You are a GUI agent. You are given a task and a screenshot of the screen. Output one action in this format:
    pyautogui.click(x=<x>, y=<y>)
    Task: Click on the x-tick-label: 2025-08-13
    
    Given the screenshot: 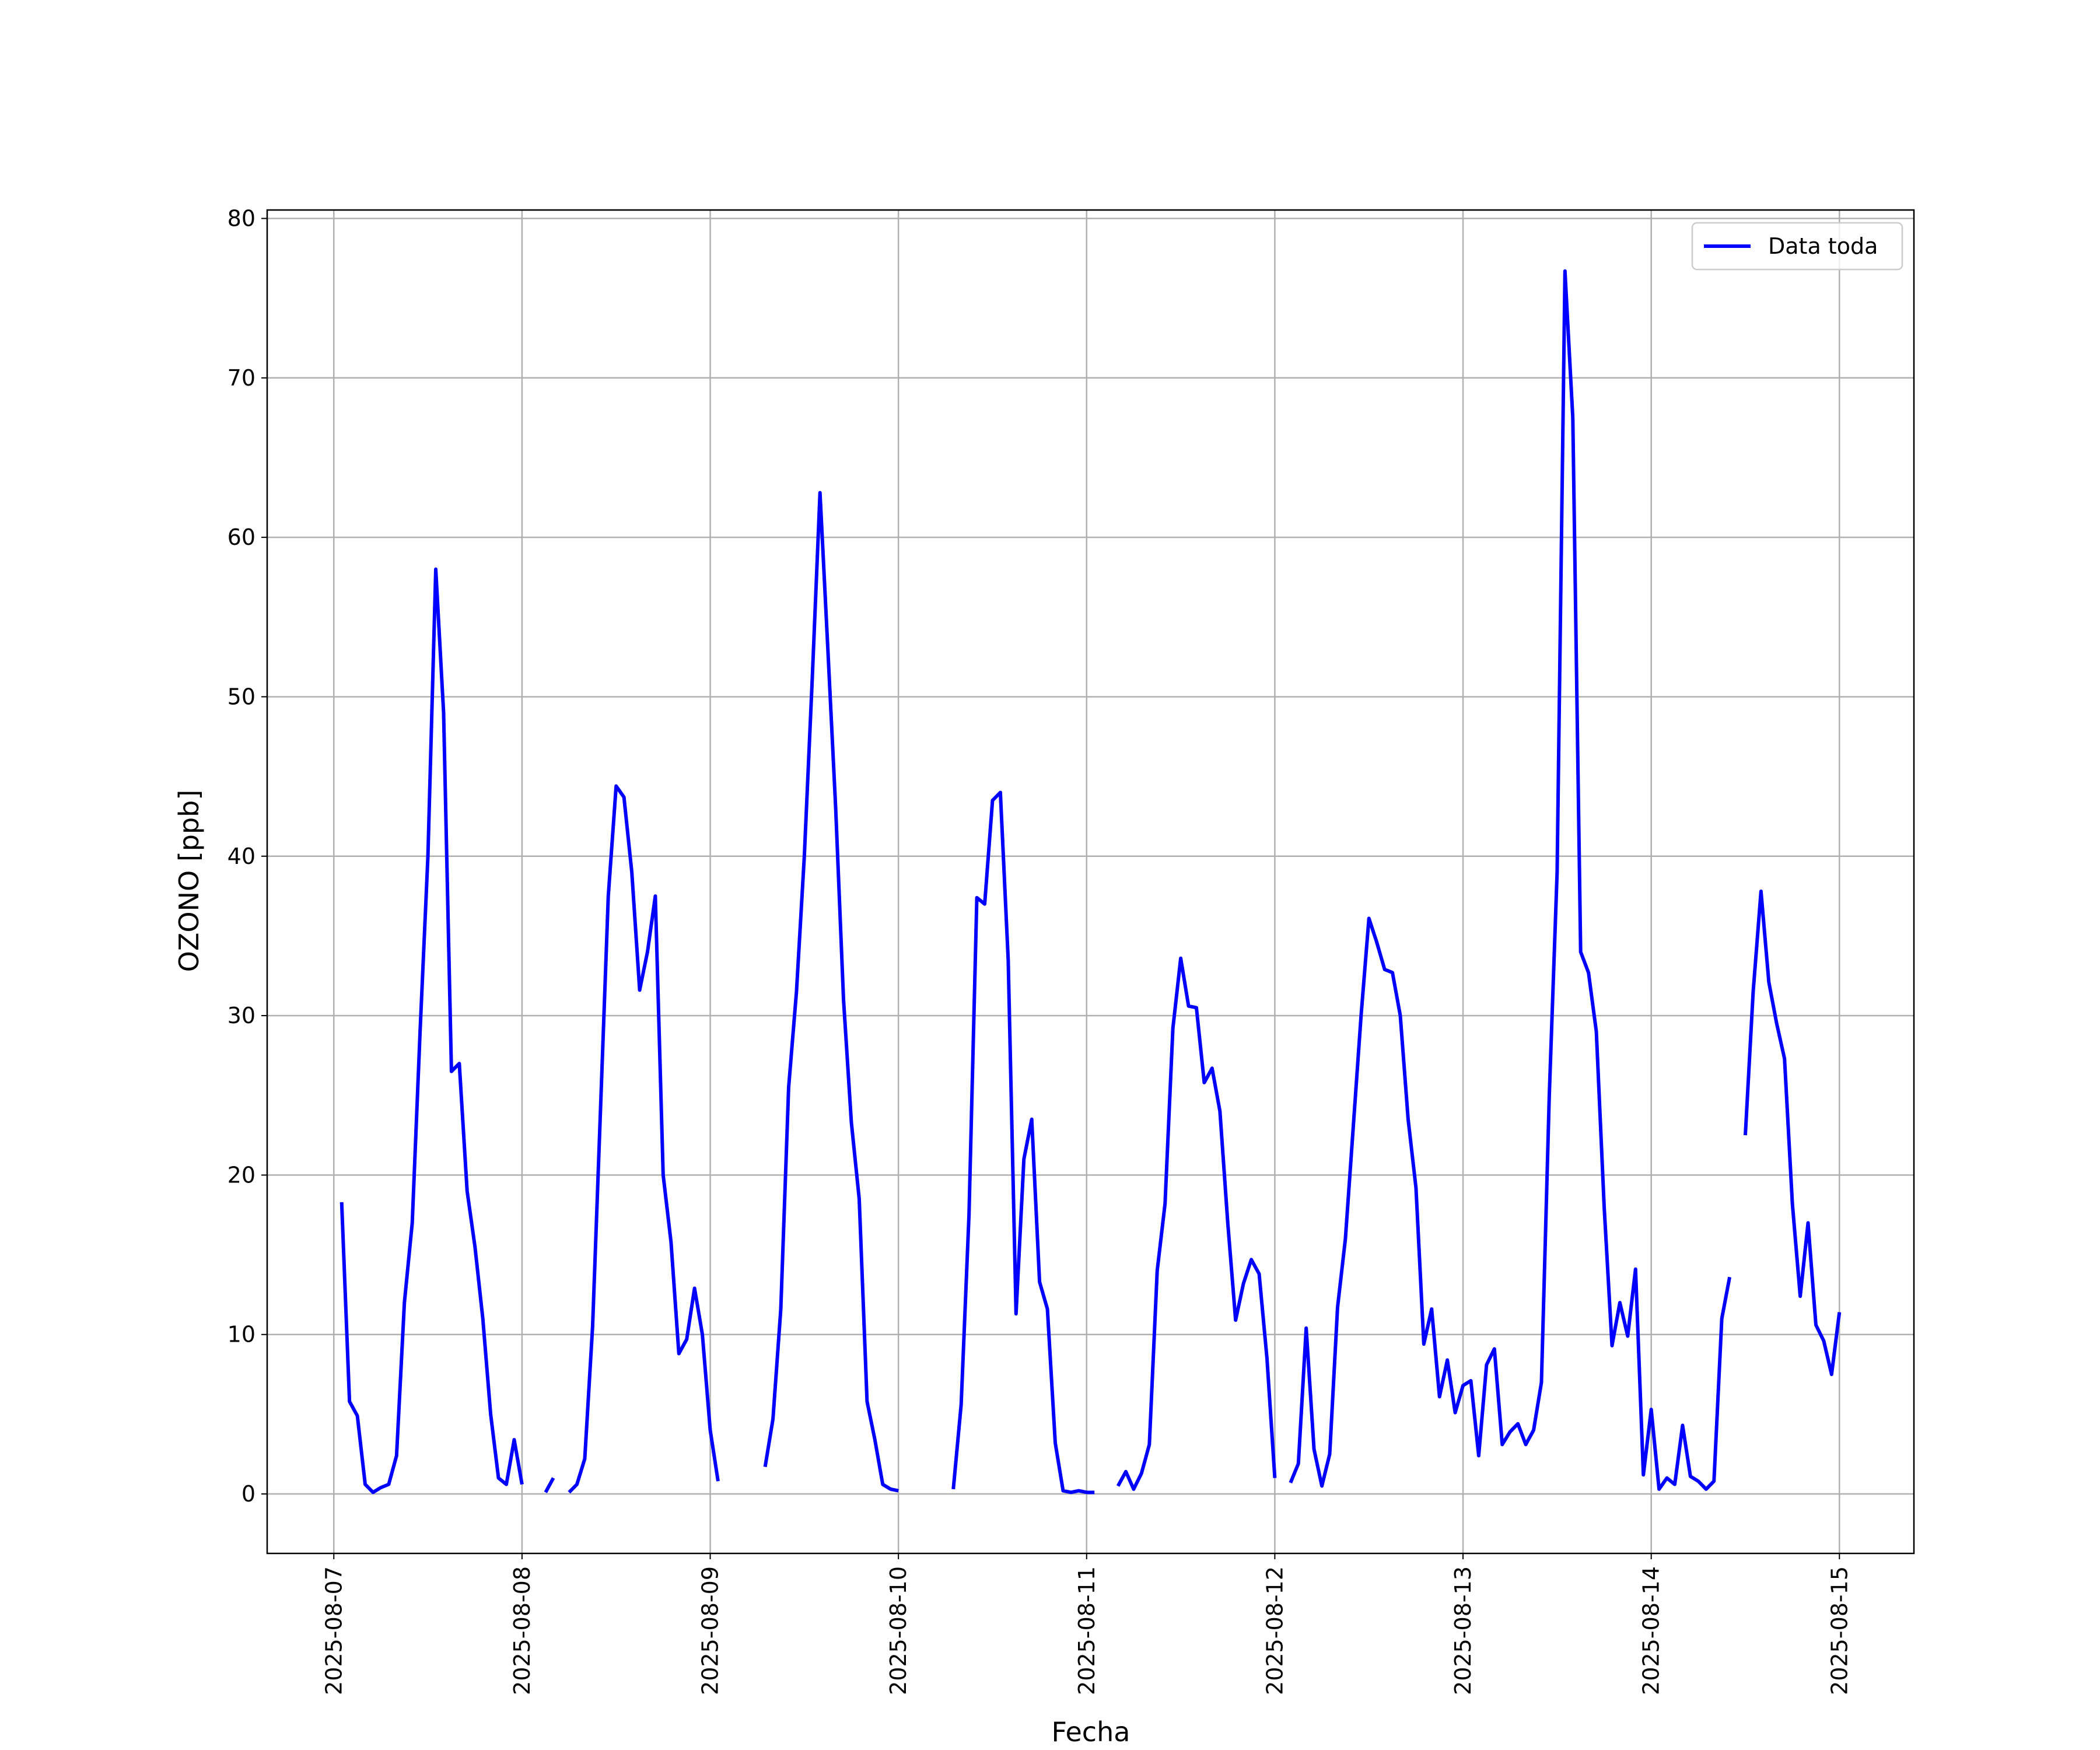 What is the action you would take?
    pyautogui.click(x=1463, y=1630)
    